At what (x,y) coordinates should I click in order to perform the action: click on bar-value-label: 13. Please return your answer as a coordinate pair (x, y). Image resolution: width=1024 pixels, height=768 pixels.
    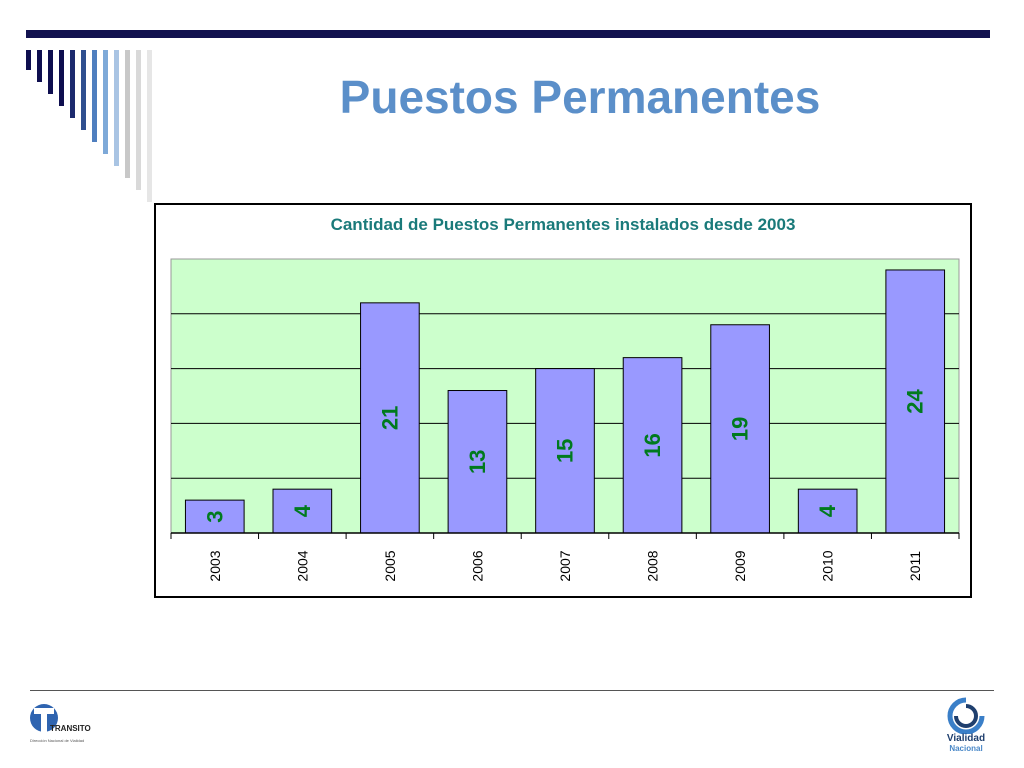
    Looking at the image, I should click on (477, 462).